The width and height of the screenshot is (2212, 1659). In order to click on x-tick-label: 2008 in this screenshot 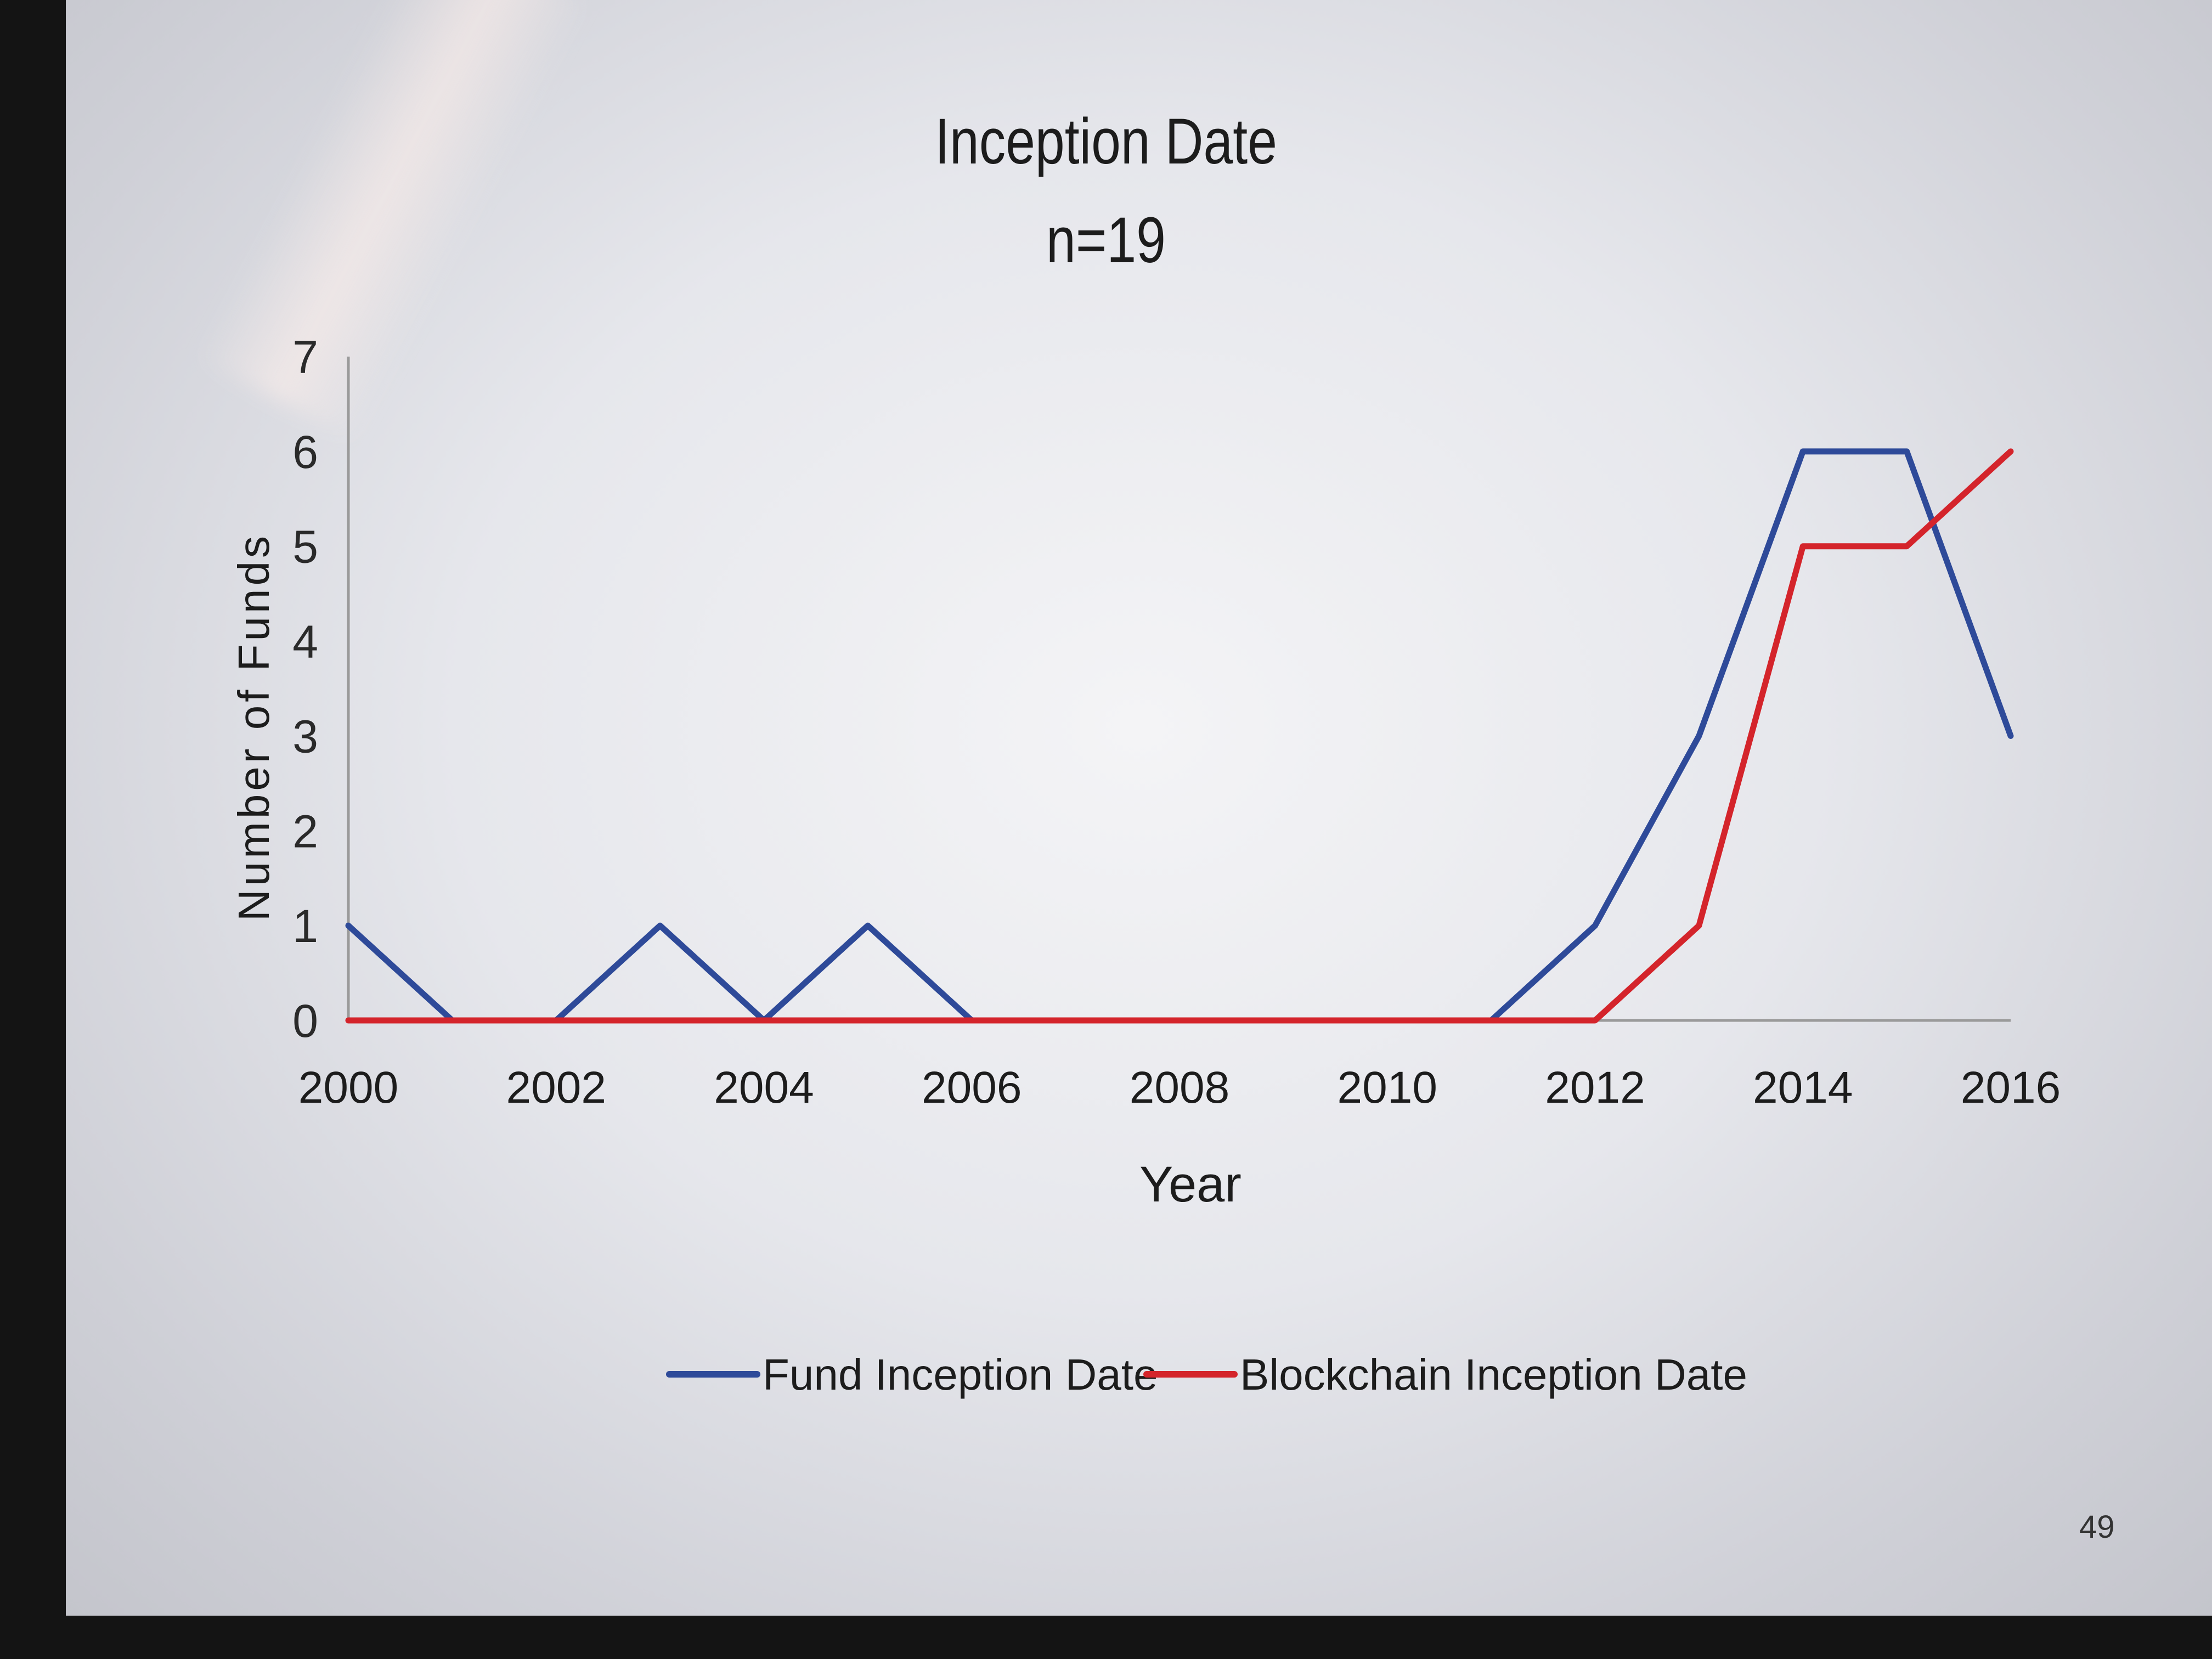, I will do `click(1180, 1088)`.